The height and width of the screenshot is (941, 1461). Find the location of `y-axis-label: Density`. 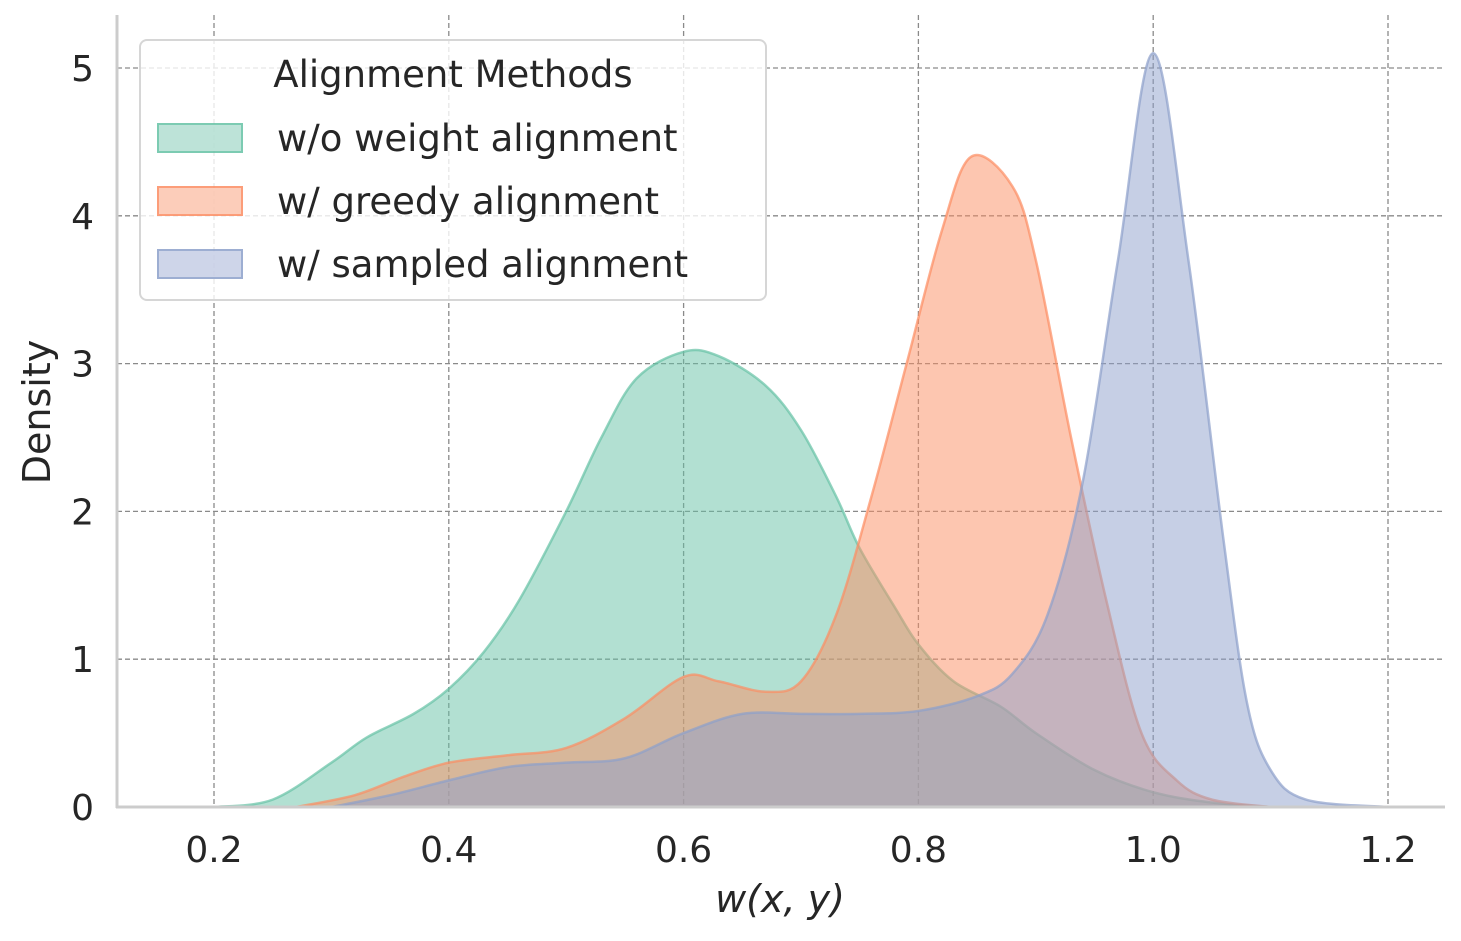

y-axis-label: Density is located at coordinates (37, 412).